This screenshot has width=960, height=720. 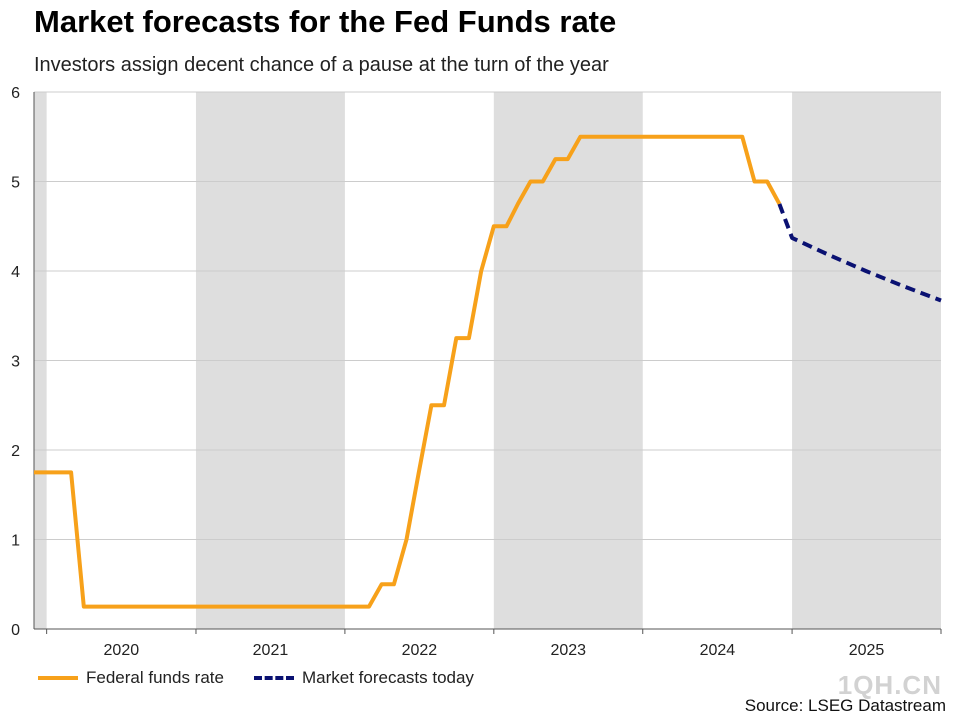 What do you see at coordinates (420, 650) in the screenshot?
I see `x-tick-label: 2022` at bounding box center [420, 650].